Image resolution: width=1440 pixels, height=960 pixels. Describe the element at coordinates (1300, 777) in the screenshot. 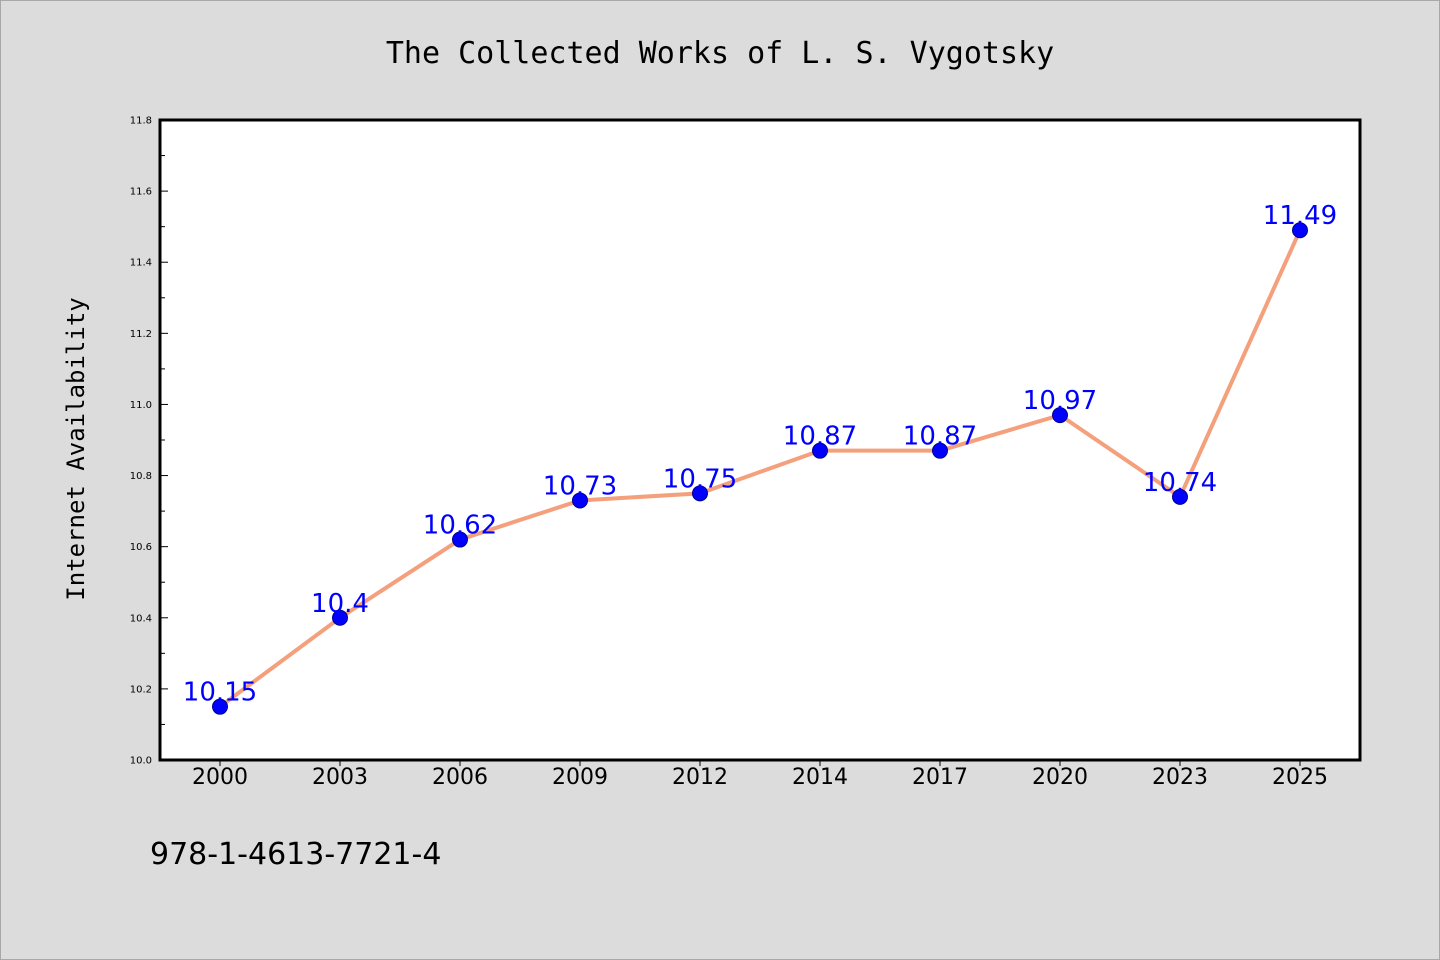

I see `x-tick-label: 2025` at that location.